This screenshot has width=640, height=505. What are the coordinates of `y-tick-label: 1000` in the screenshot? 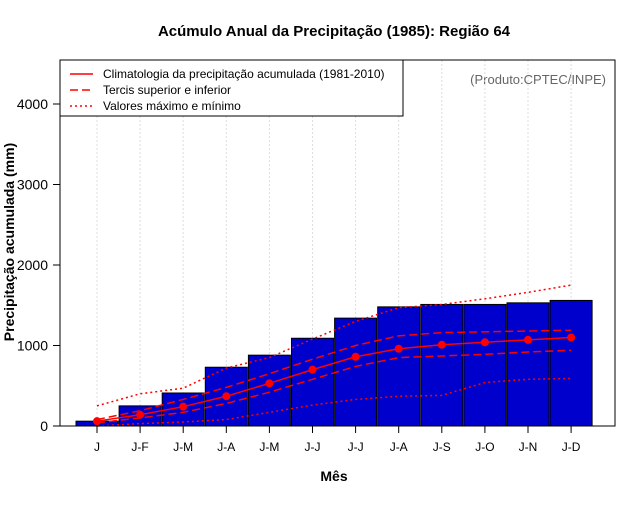 It's located at (32, 346).